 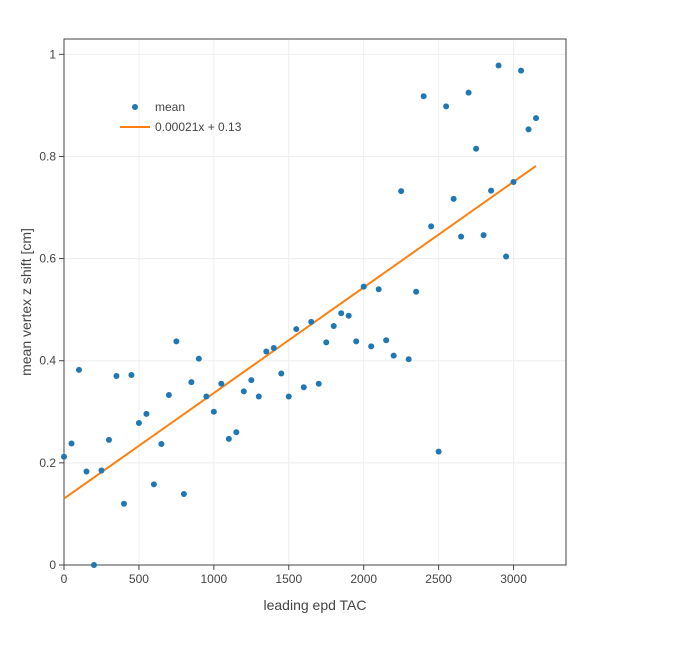 I want to click on y-tick-label: 0, so click(x=52, y=565).